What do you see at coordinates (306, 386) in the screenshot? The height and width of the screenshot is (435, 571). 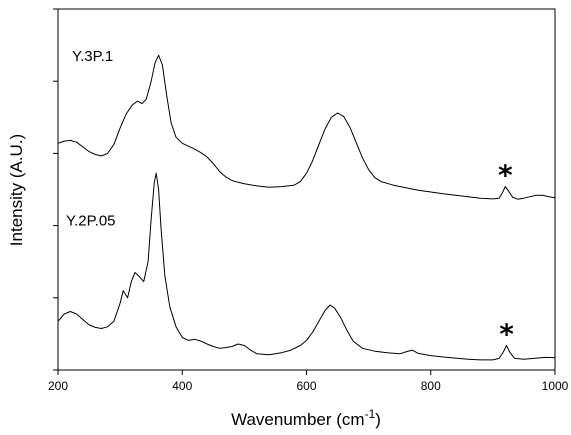 I see `x-tick-label-600: 600` at bounding box center [306, 386].